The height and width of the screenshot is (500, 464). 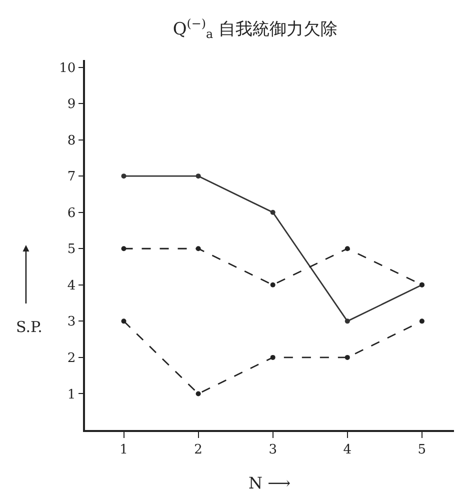 What do you see at coordinates (124, 450) in the screenshot?
I see `x-tick-label: 1` at bounding box center [124, 450].